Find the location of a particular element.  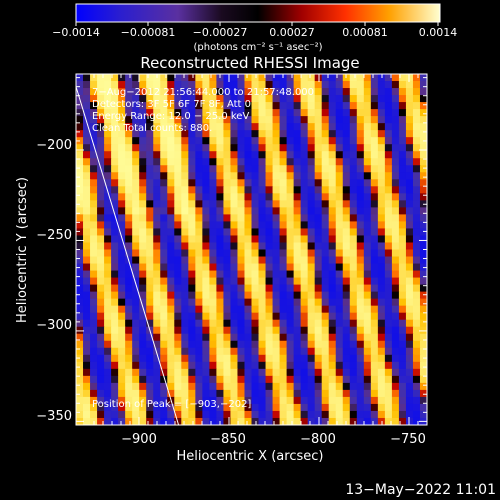

x-tick-label-1: −850 is located at coordinates (228, 439).